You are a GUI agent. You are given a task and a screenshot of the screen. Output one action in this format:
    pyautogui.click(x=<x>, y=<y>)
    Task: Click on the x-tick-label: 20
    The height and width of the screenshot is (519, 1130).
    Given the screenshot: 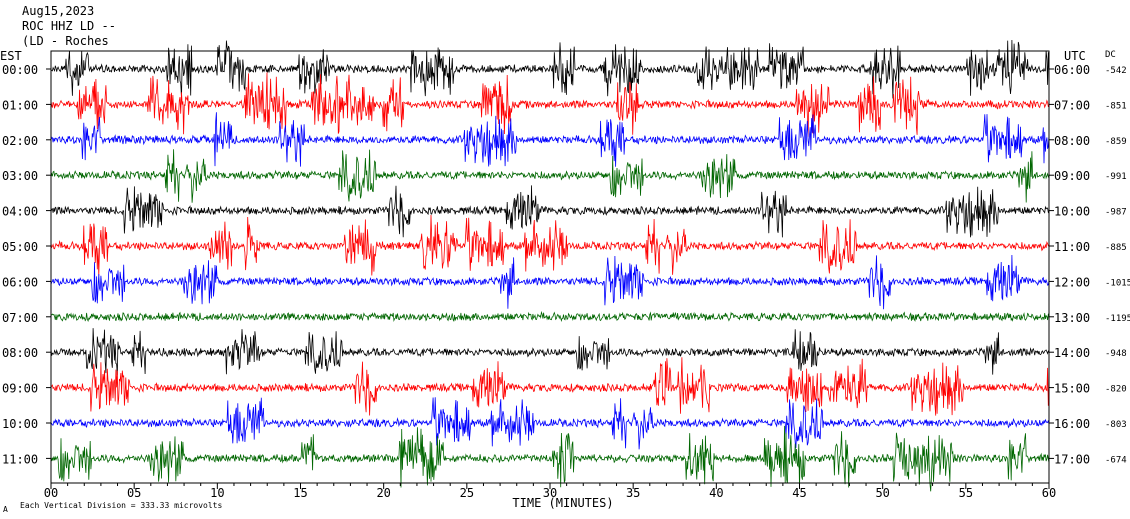 What is the action you would take?
    pyautogui.click(x=383, y=493)
    